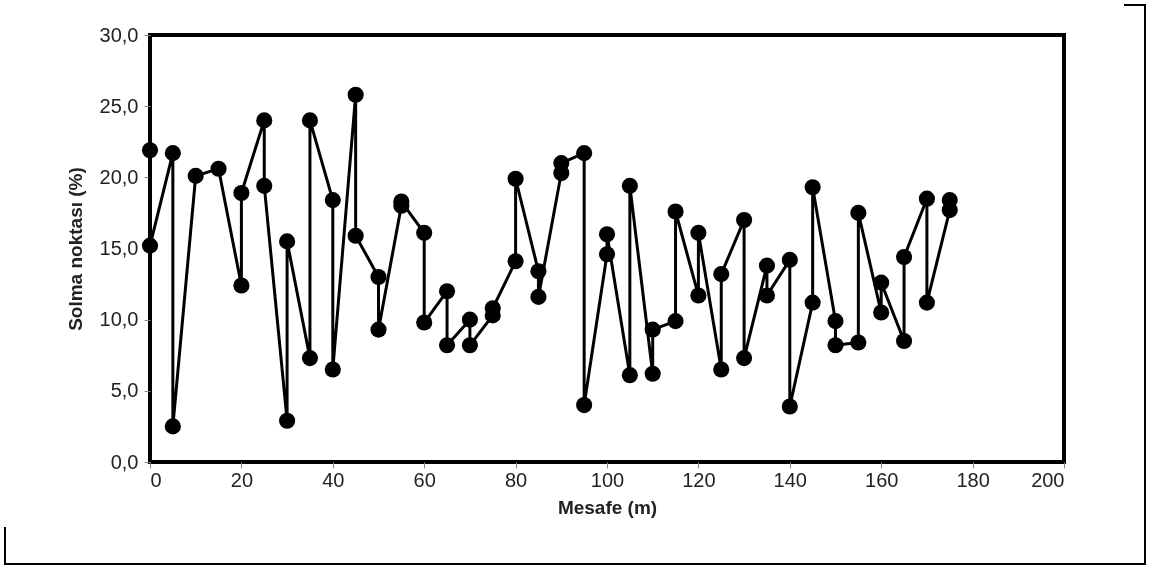  What do you see at coordinates (119, 248) in the screenshot?
I see `y-tick-label: 15,0` at bounding box center [119, 248].